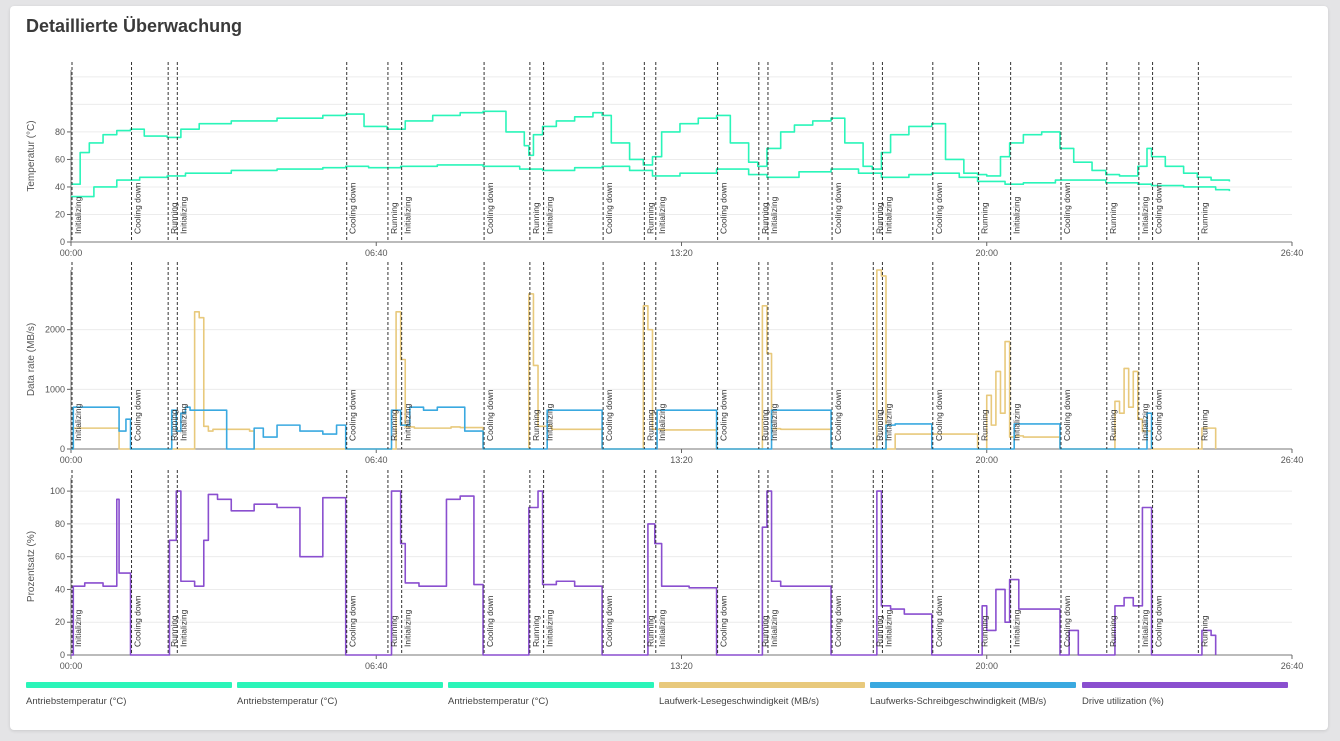  What do you see at coordinates (31, 359) in the screenshot?
I see `y-axis-label: Data rate (MB/s)` at bounding box center [31, 359].